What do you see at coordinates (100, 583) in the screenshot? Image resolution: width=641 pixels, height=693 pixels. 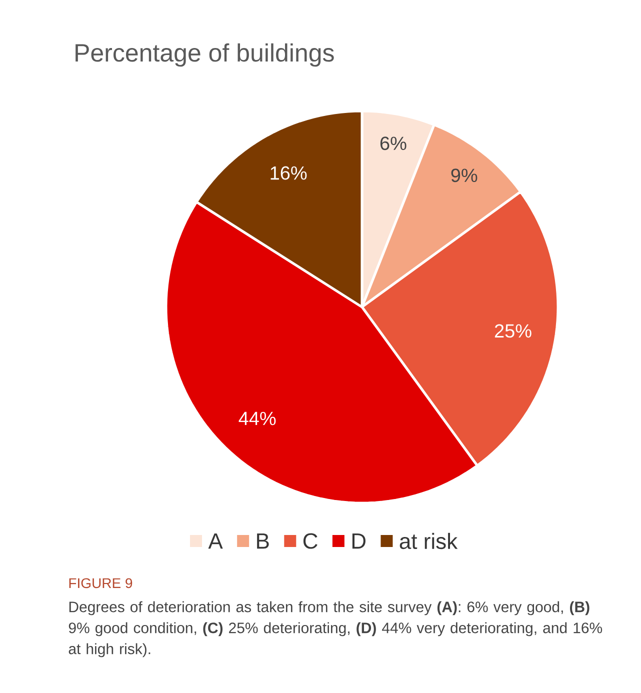 I see `caption: FIGURE 9` at bounding box center [100, 583].